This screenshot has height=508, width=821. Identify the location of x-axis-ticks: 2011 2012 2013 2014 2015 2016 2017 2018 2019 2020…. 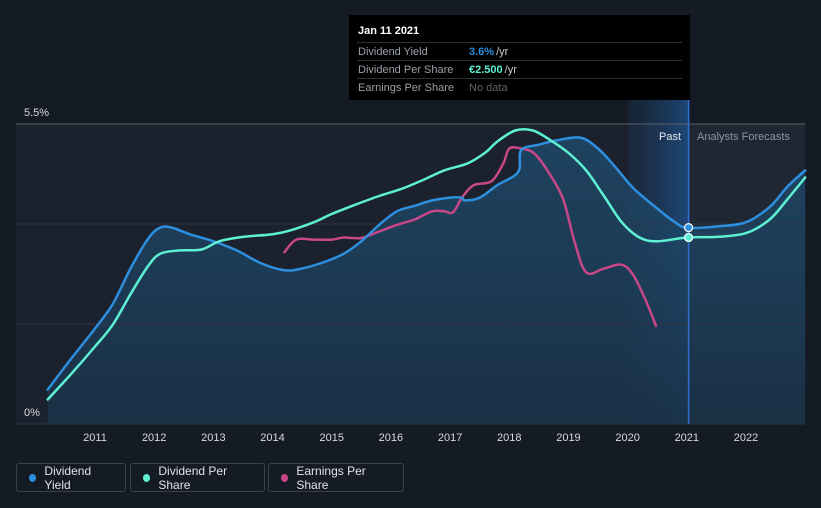
(420, 438).